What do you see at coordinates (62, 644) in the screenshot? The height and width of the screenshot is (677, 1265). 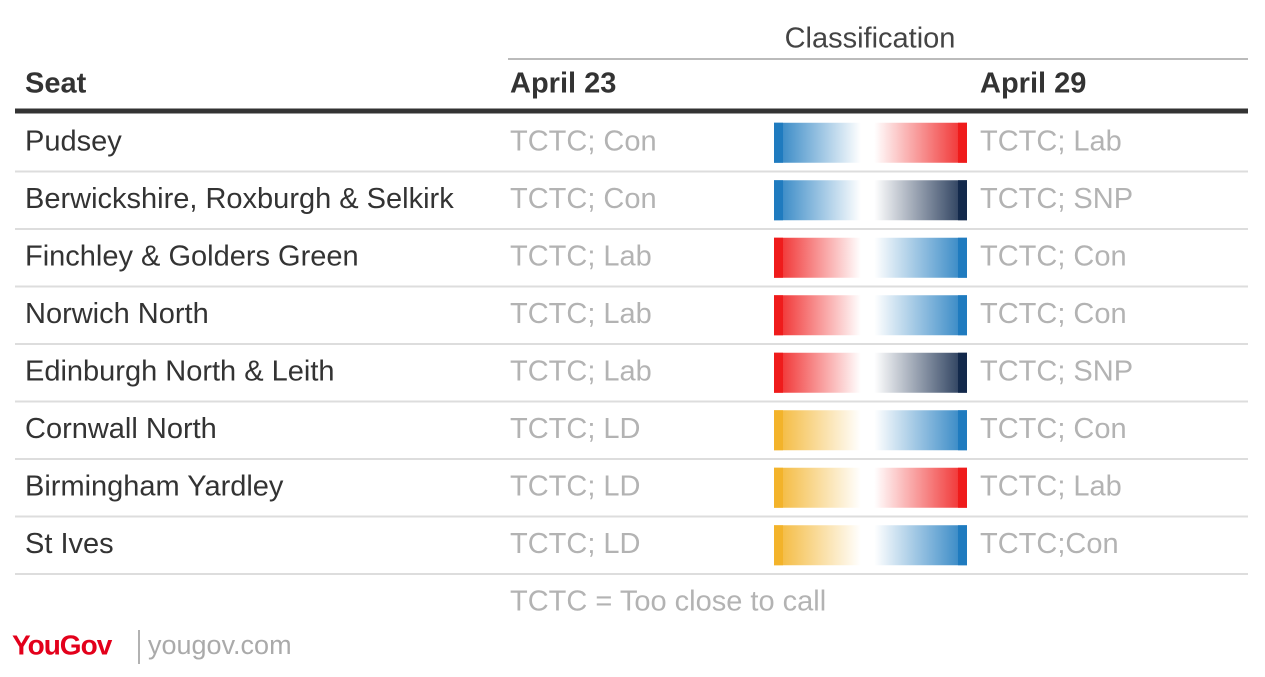 I see `logo: YouGov` at bounding box center [62, 644].